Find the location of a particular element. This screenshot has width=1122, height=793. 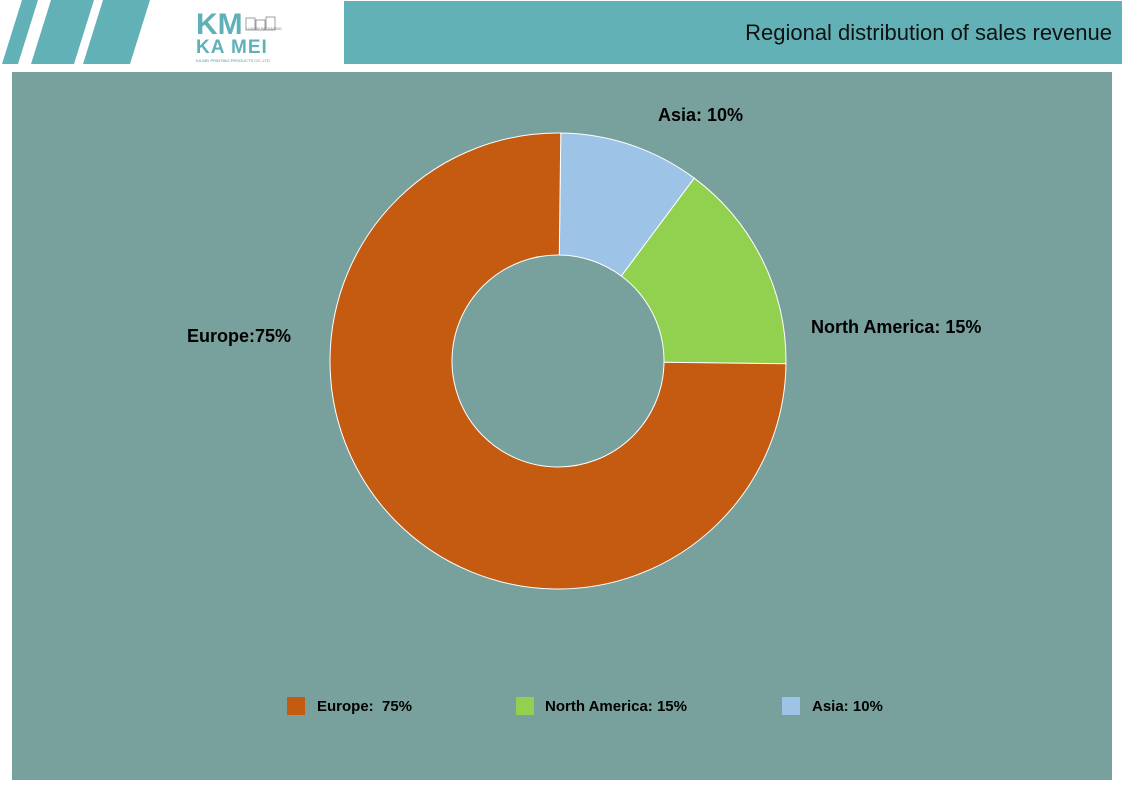

legend-label-north-america: North America: 15% is located at coordinates (616, 706).